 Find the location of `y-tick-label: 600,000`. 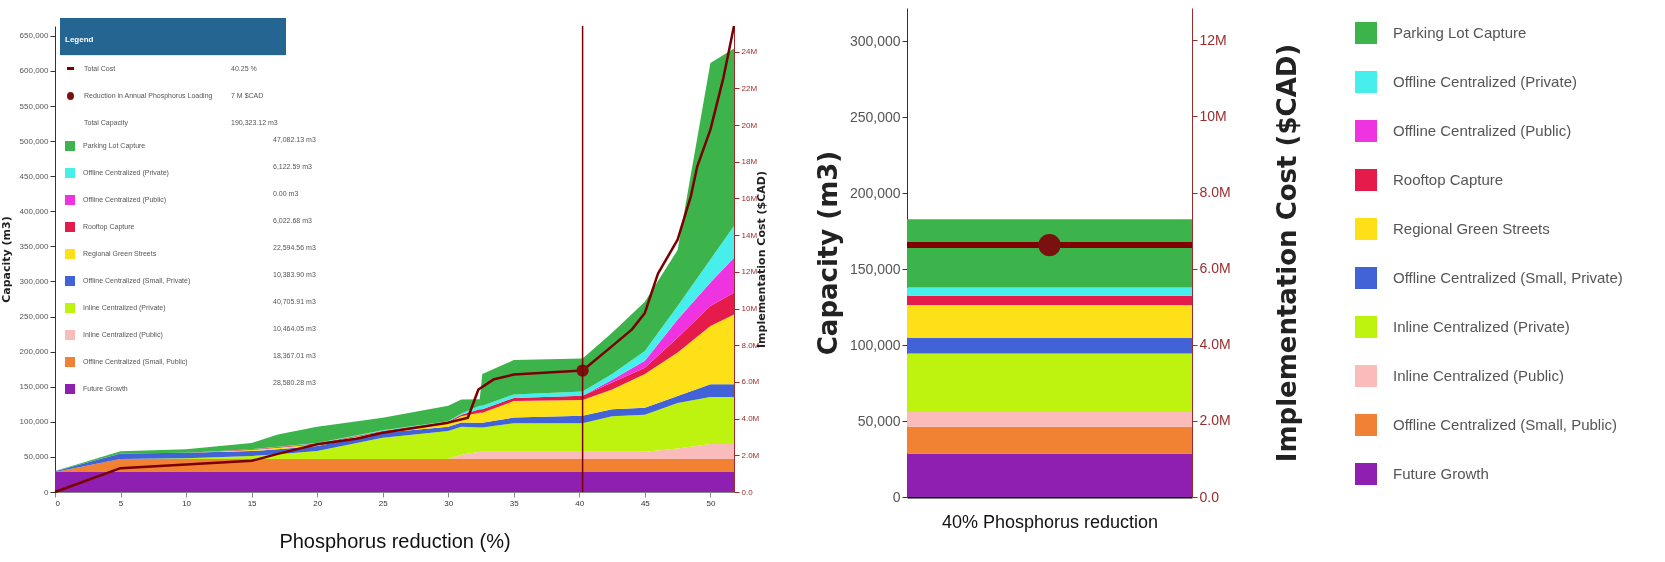

y-tick-label: 600,000 is located at coordinates (34, 71).